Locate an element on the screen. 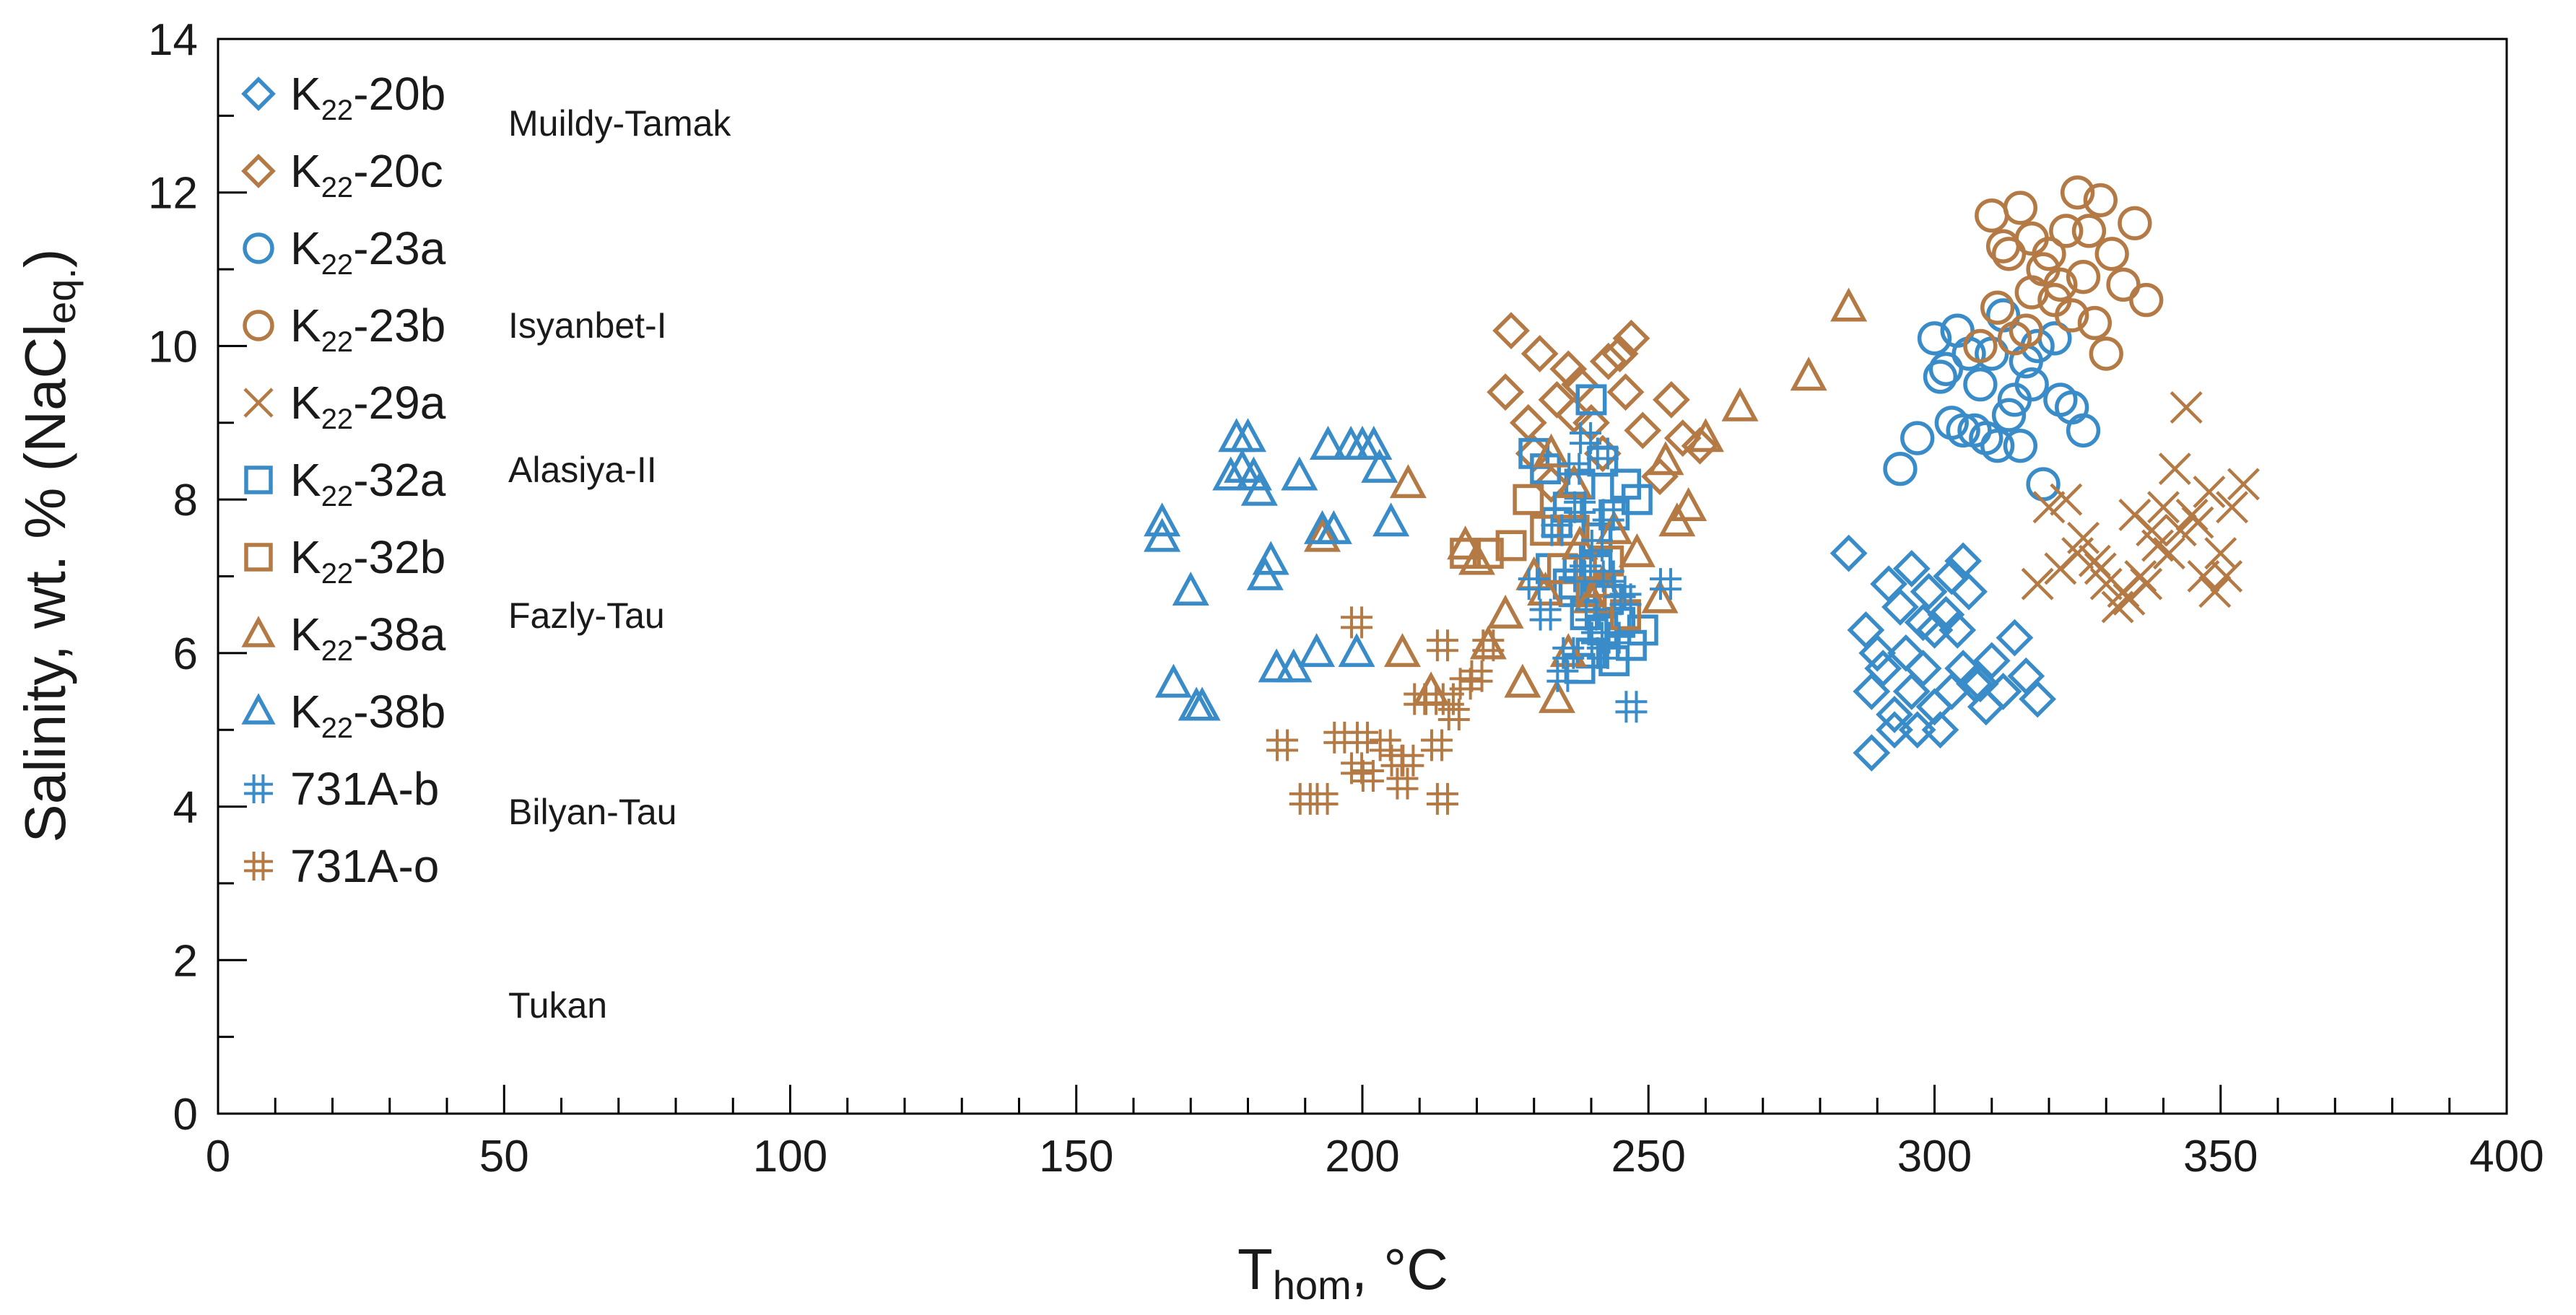  x-tick-label: 200 is located at coordinates (1362, 1156).